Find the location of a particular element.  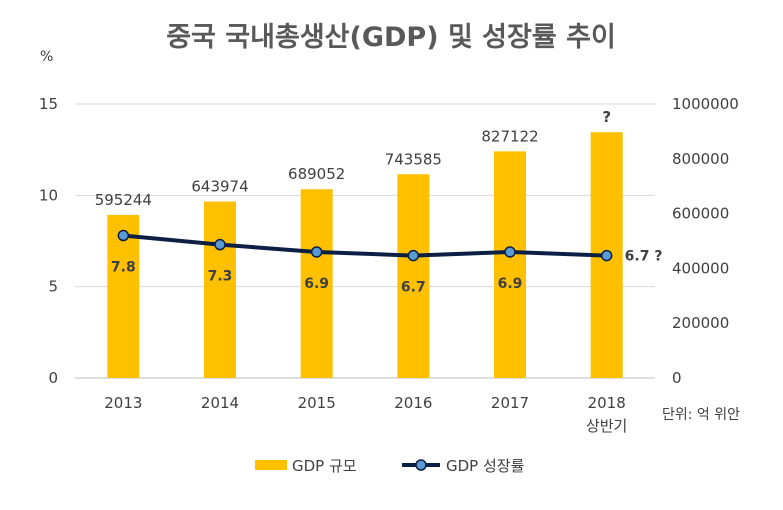

bar-data-label: ? is located at coordinates (606, 117).